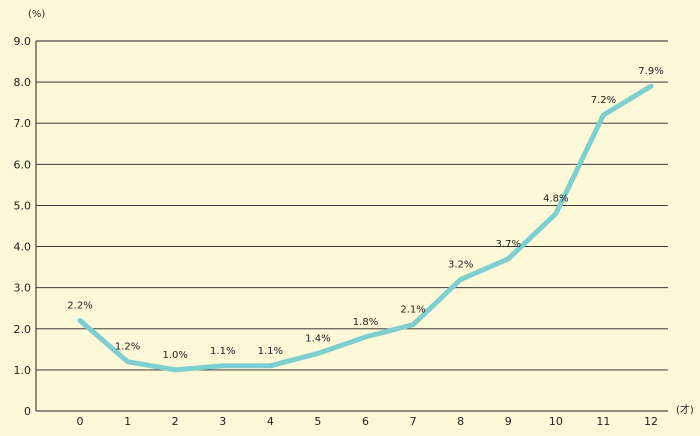 The width and height of the screenshot is (700, 436). I want to click on data-label: 7.2%, so click(603, 100).